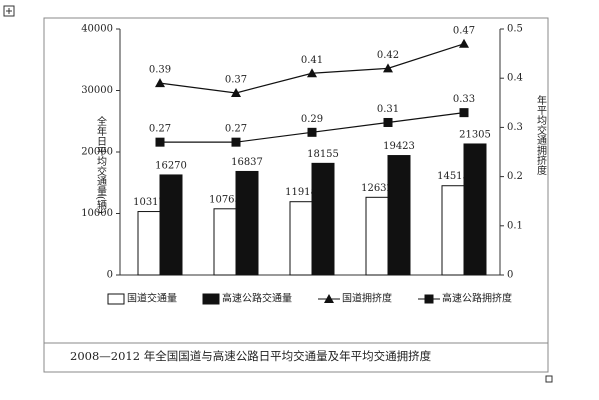 This screenshot has height=400, width=599. What do you see at coordinates (367, 298) in the screenshot?
I see `legend-label: 国道拥挤度` at bounding box center [367, 298].